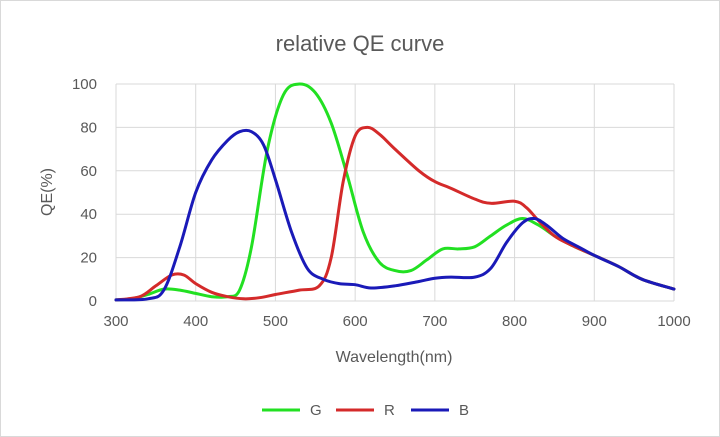 This screenshot has width=720, height=437. Describe the element at coordinates (394, 357) in the screenshot. I see `x-axis-label: Wavelength(nm)` at that location.